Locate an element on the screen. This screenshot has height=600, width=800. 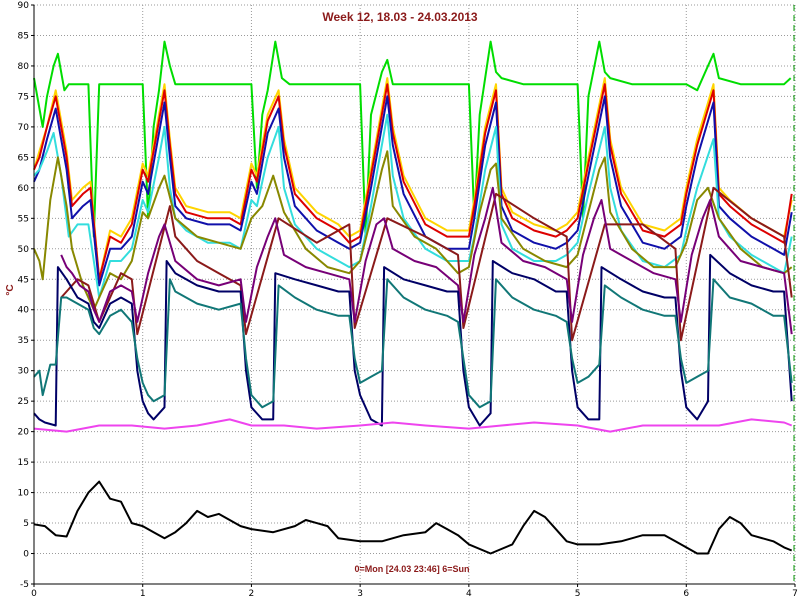
y-tick-label: 10 is located at coordinates (24, 494).